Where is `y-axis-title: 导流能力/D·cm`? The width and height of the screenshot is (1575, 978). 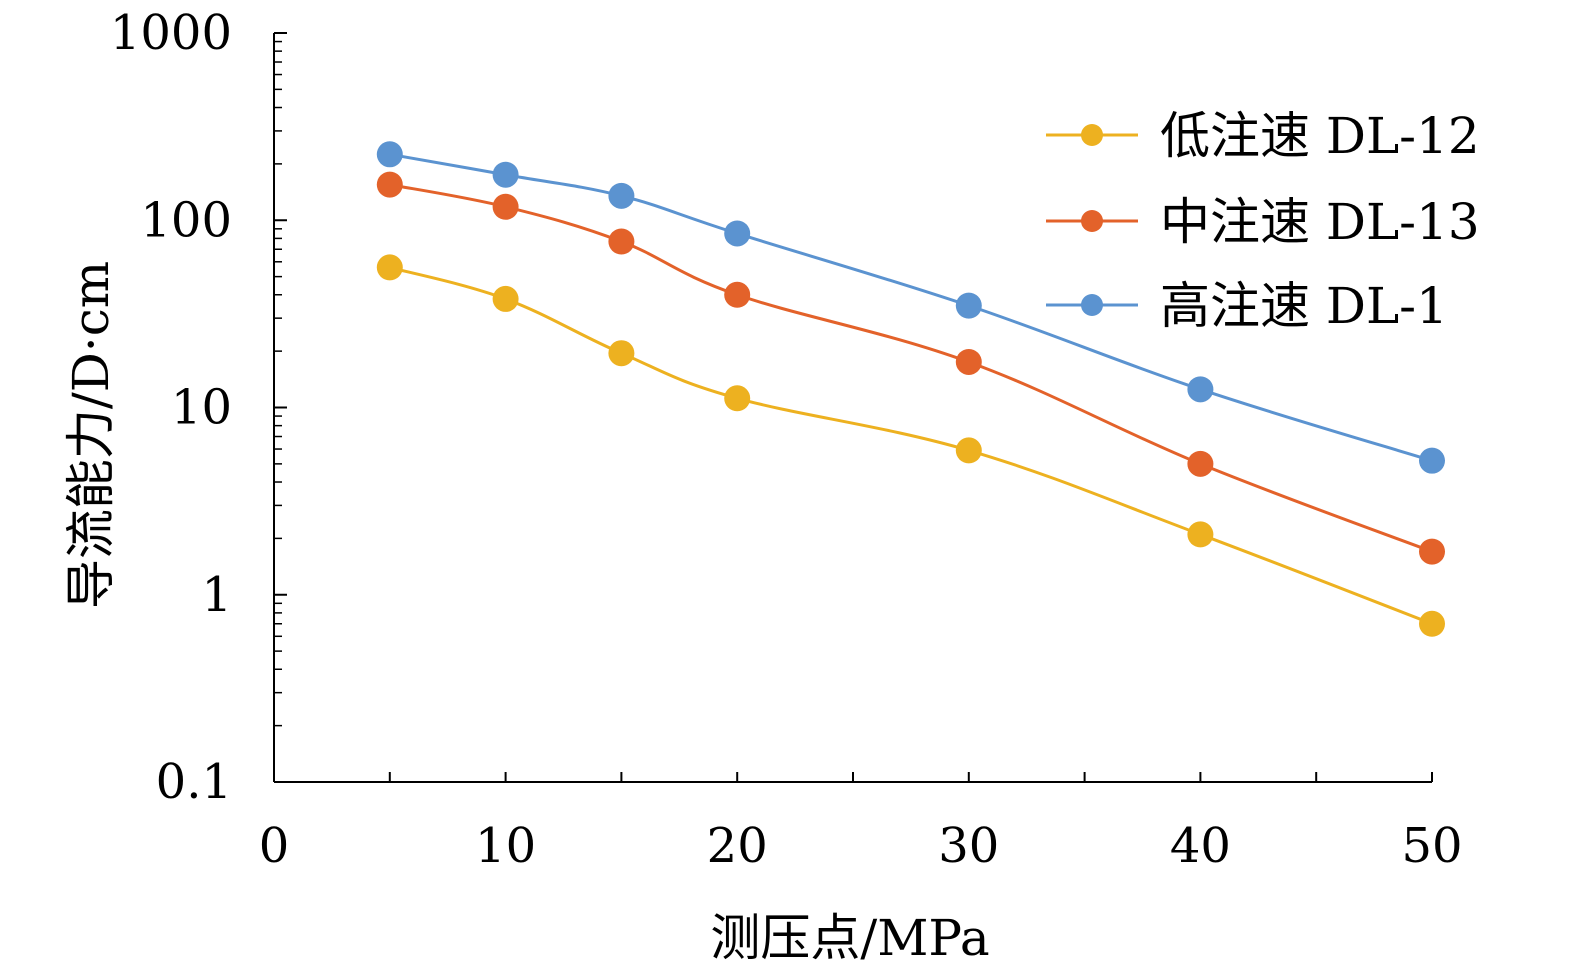 y-axis-title: 导流能力/D·cm is located at coordinates (91, 435).